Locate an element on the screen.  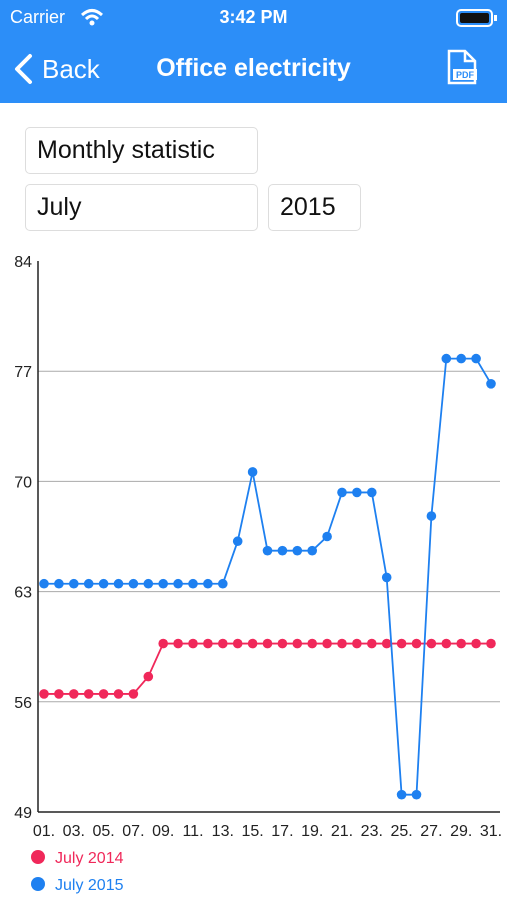
x-tick-label: 13. is located at coordinates (223, 831).